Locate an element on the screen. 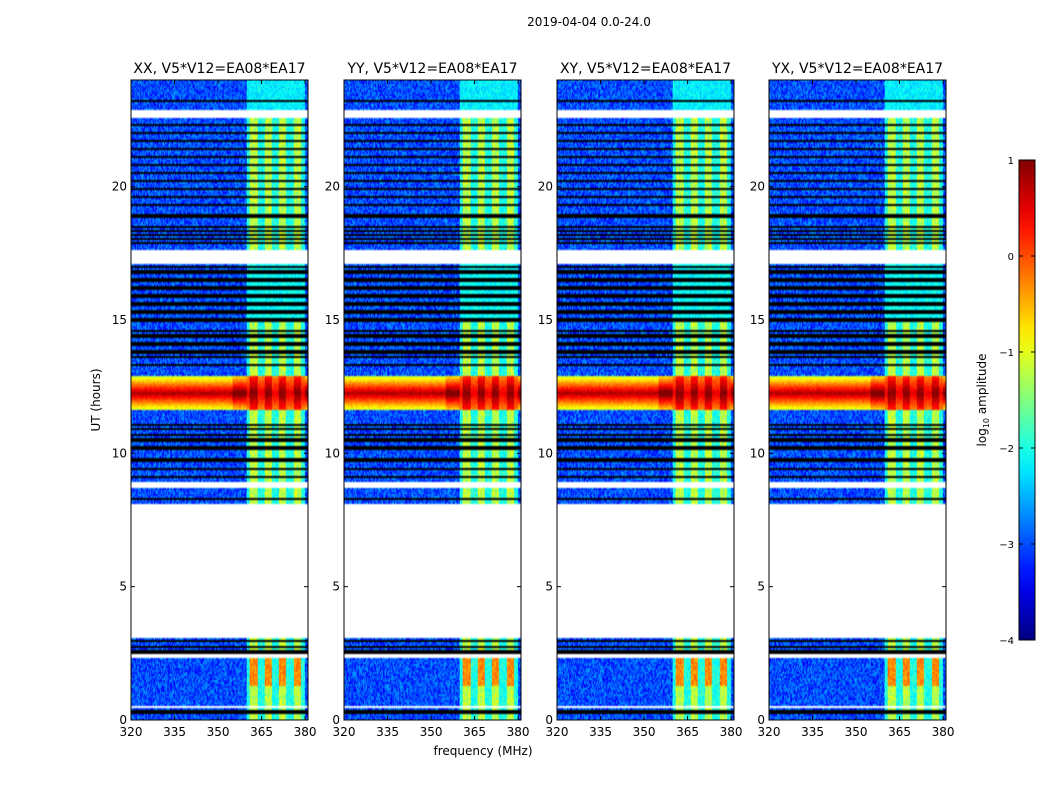  colorbar-label: log10 amplitude is located at coordinates (983, 400).